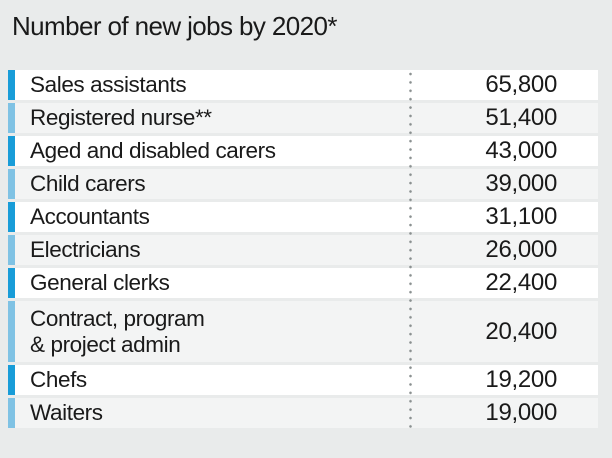  What do you see at coordinates (303, 118) in the screenshot?
I see `table-row: Registered nurse** 51,400` at bounding box center [303, 118].